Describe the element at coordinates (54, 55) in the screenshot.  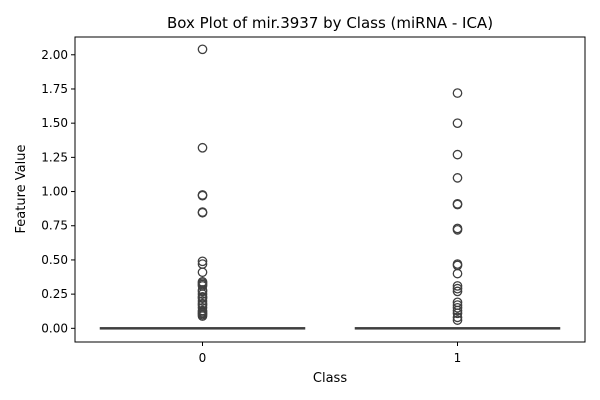
I see `y-tick-label: 2.00` at that location.